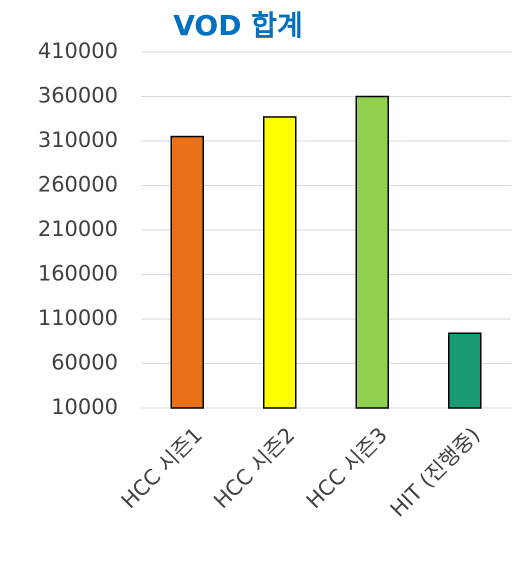 Image resolution: width=523 pixels, height=572 pixels. I want to click on y-tick-label: 310000, so click(78, 140).